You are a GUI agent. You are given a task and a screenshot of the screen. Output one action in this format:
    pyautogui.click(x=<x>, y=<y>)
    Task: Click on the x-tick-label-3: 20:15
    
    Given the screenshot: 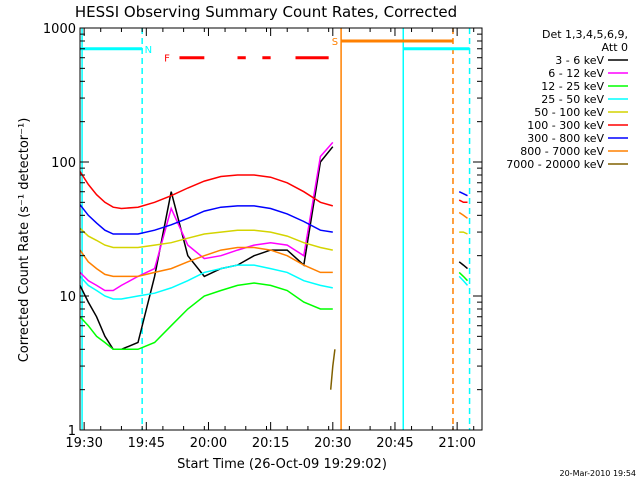 What is the action you would take?
    pyautogui.click(x=270, y=443)
    